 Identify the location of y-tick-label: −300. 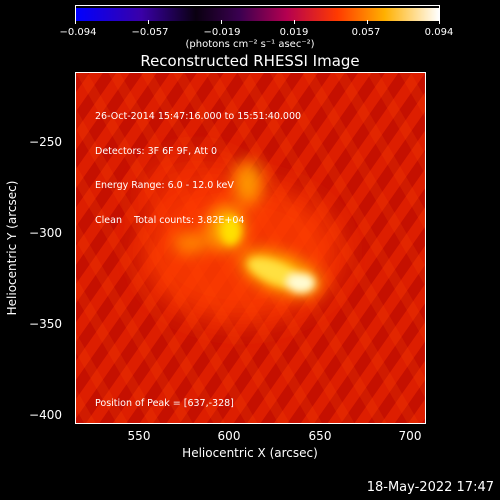
(45, 233).